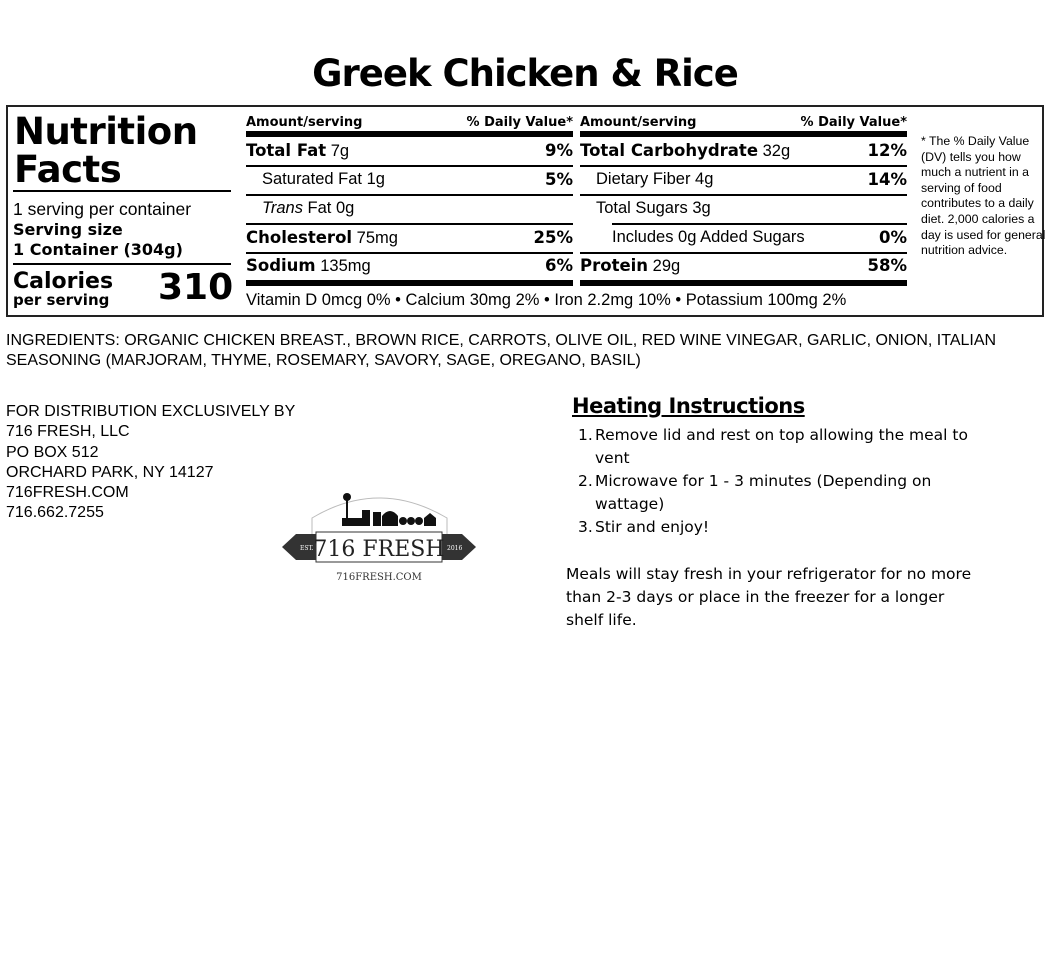 The width and height of the screenshot is (1050, 975). What do you see at coordinates (409, 151) in the screenshot?
I see `nutrient-row: Total Fat 7g 9%` at bounding box center [409, 151].